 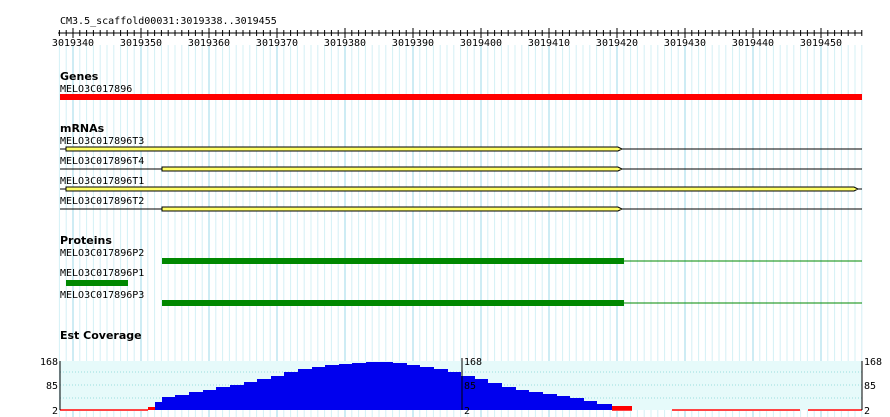 I want to click on feature-label: MELO3C017896P1, so click(x=102, y=273).